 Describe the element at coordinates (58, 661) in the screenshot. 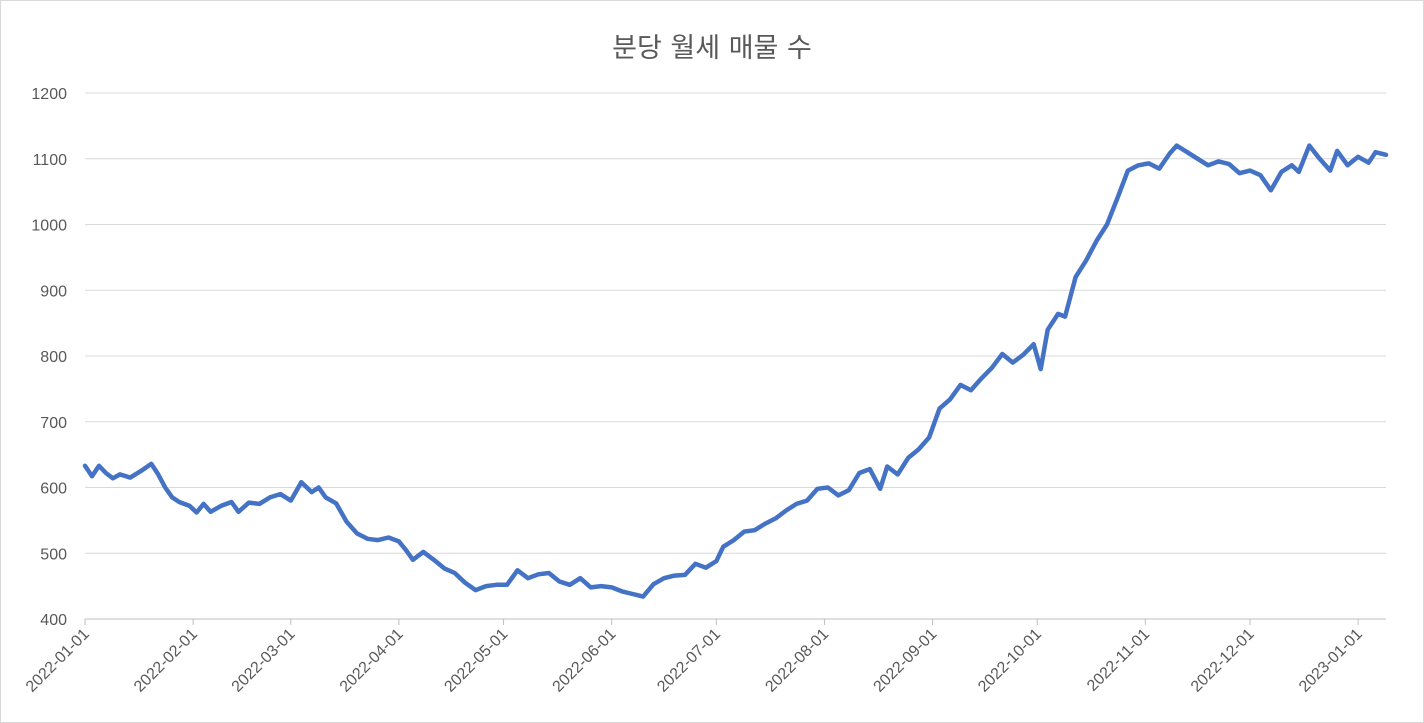

I see `x-tick-label: 2022-01-01` at that location.